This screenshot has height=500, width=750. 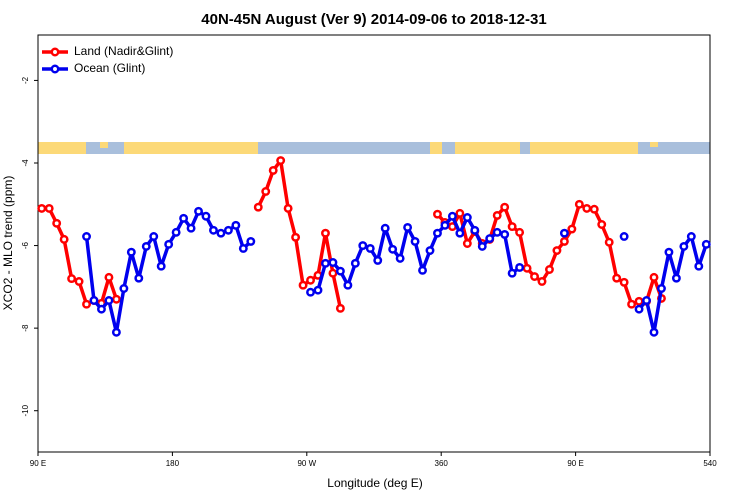 I want to click on x-tick-label: 360, so click(x=442, y=463).